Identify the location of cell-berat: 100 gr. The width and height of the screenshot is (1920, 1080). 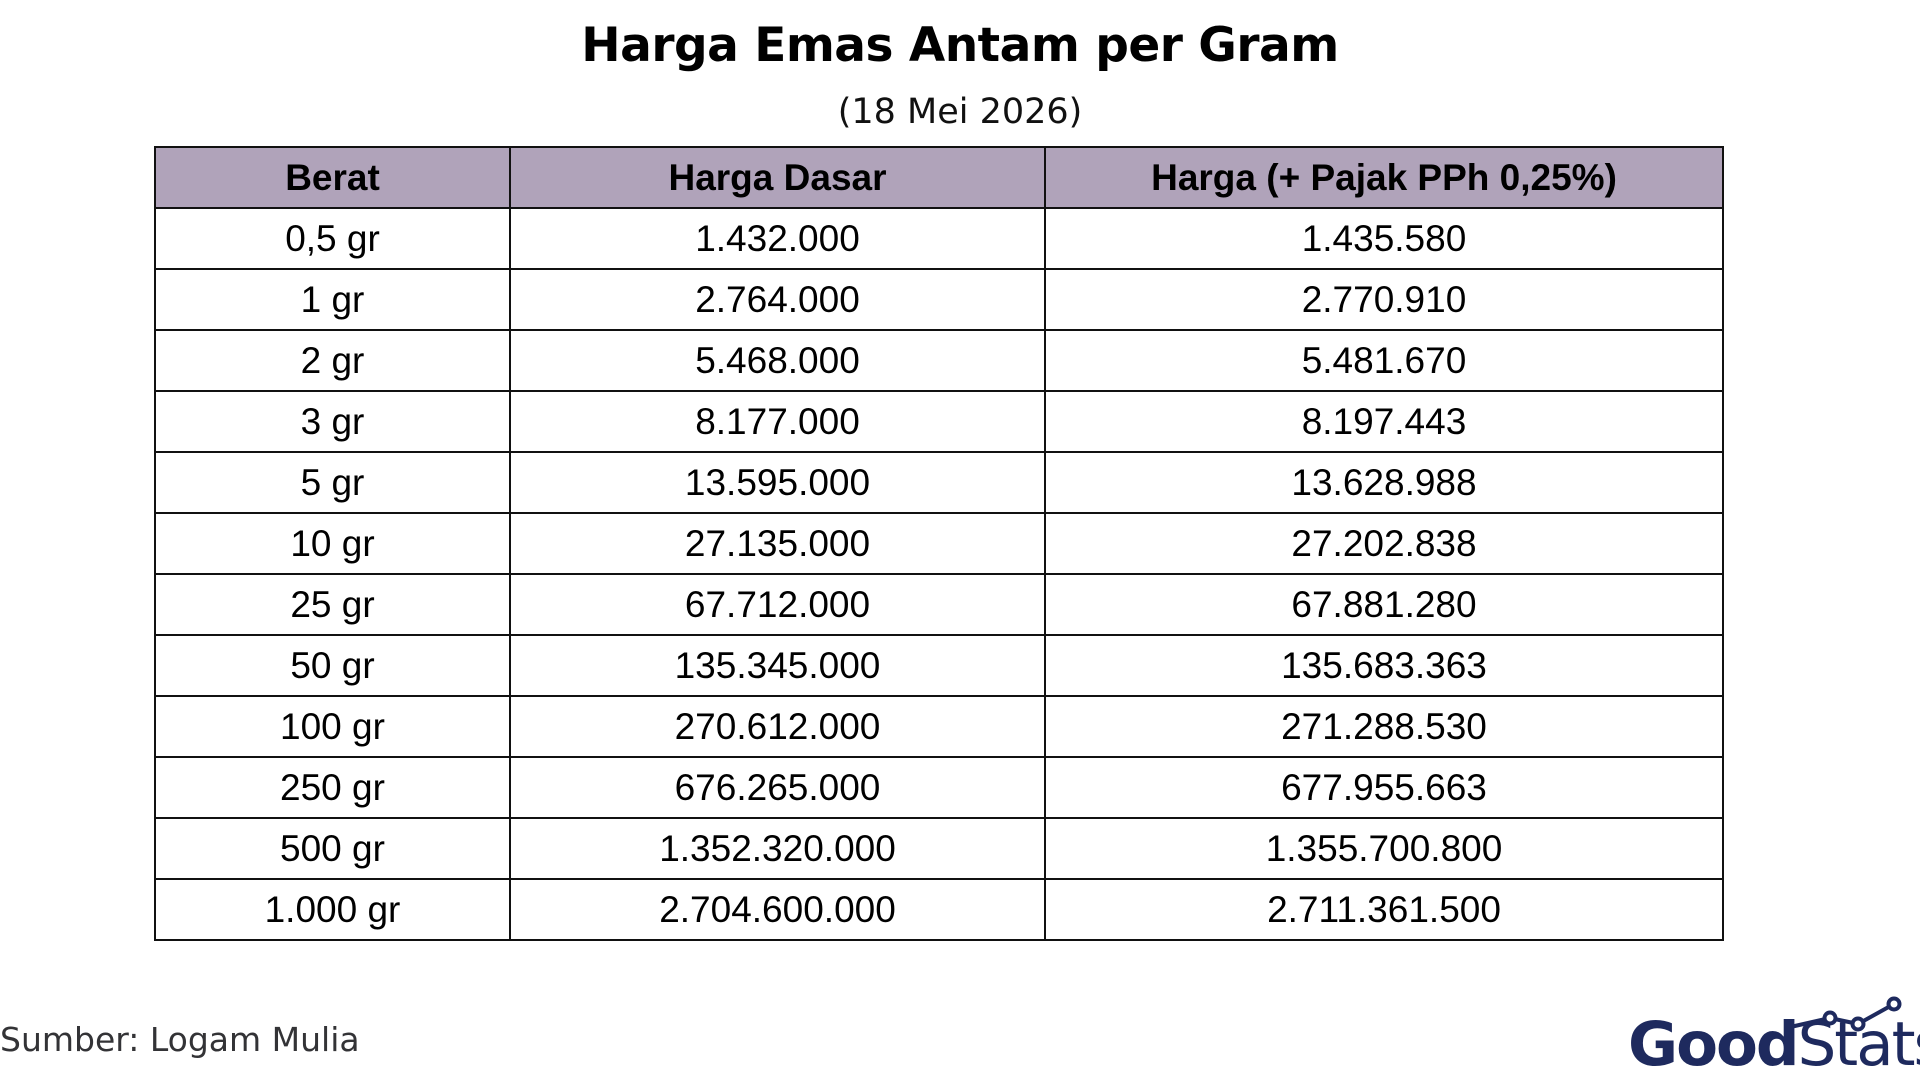
(332, 726).